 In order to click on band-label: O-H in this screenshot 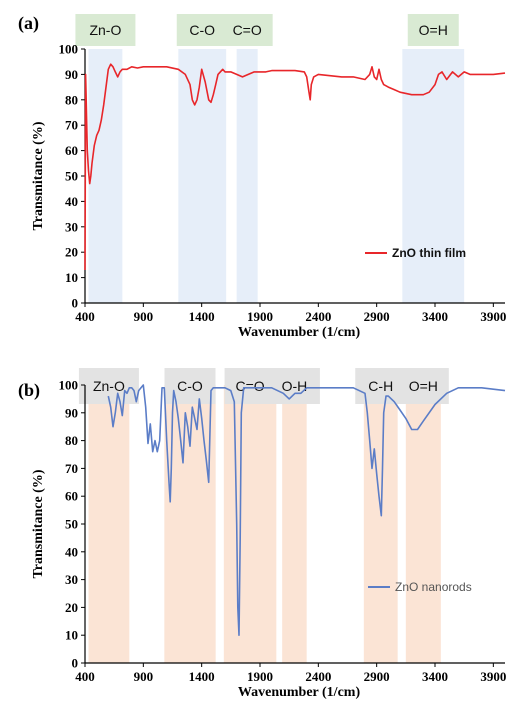, I will do `click(295, 386)`.